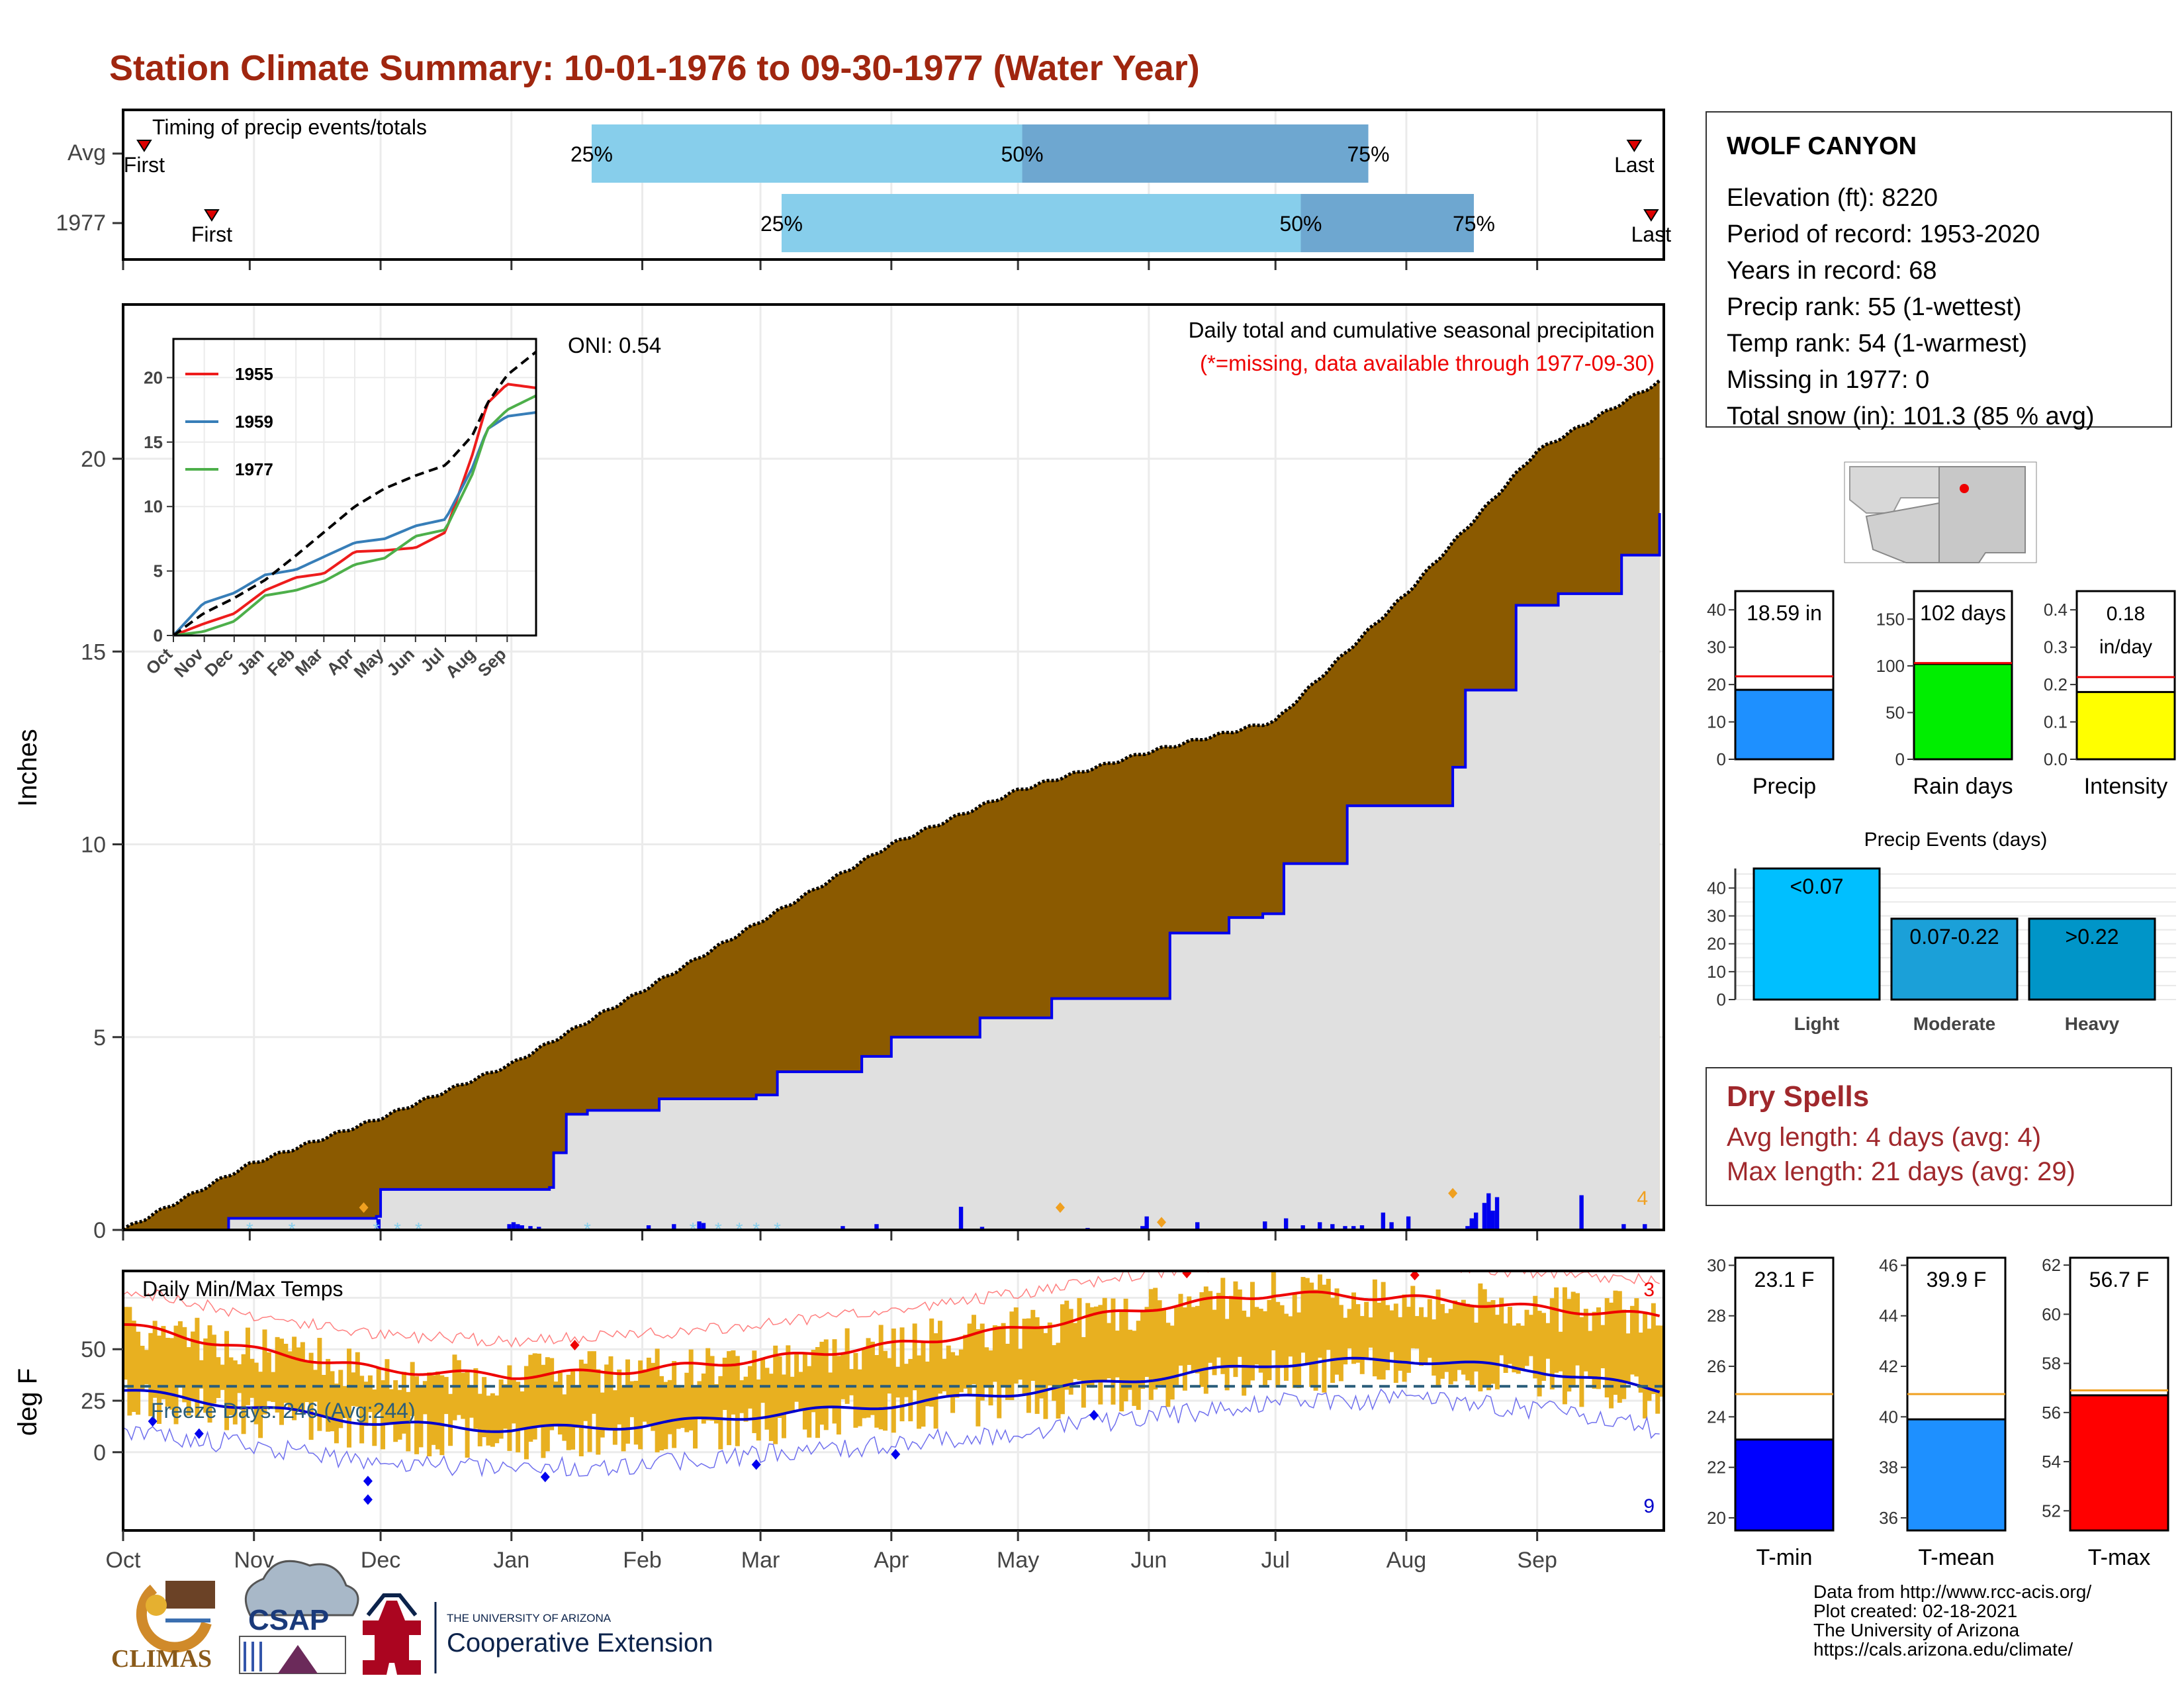 The image size is (2184, 1688). What do you see at coordinates (1651, 215) in the screenshot?
I see `last-event-marker` at bounding box center [1651, 215].